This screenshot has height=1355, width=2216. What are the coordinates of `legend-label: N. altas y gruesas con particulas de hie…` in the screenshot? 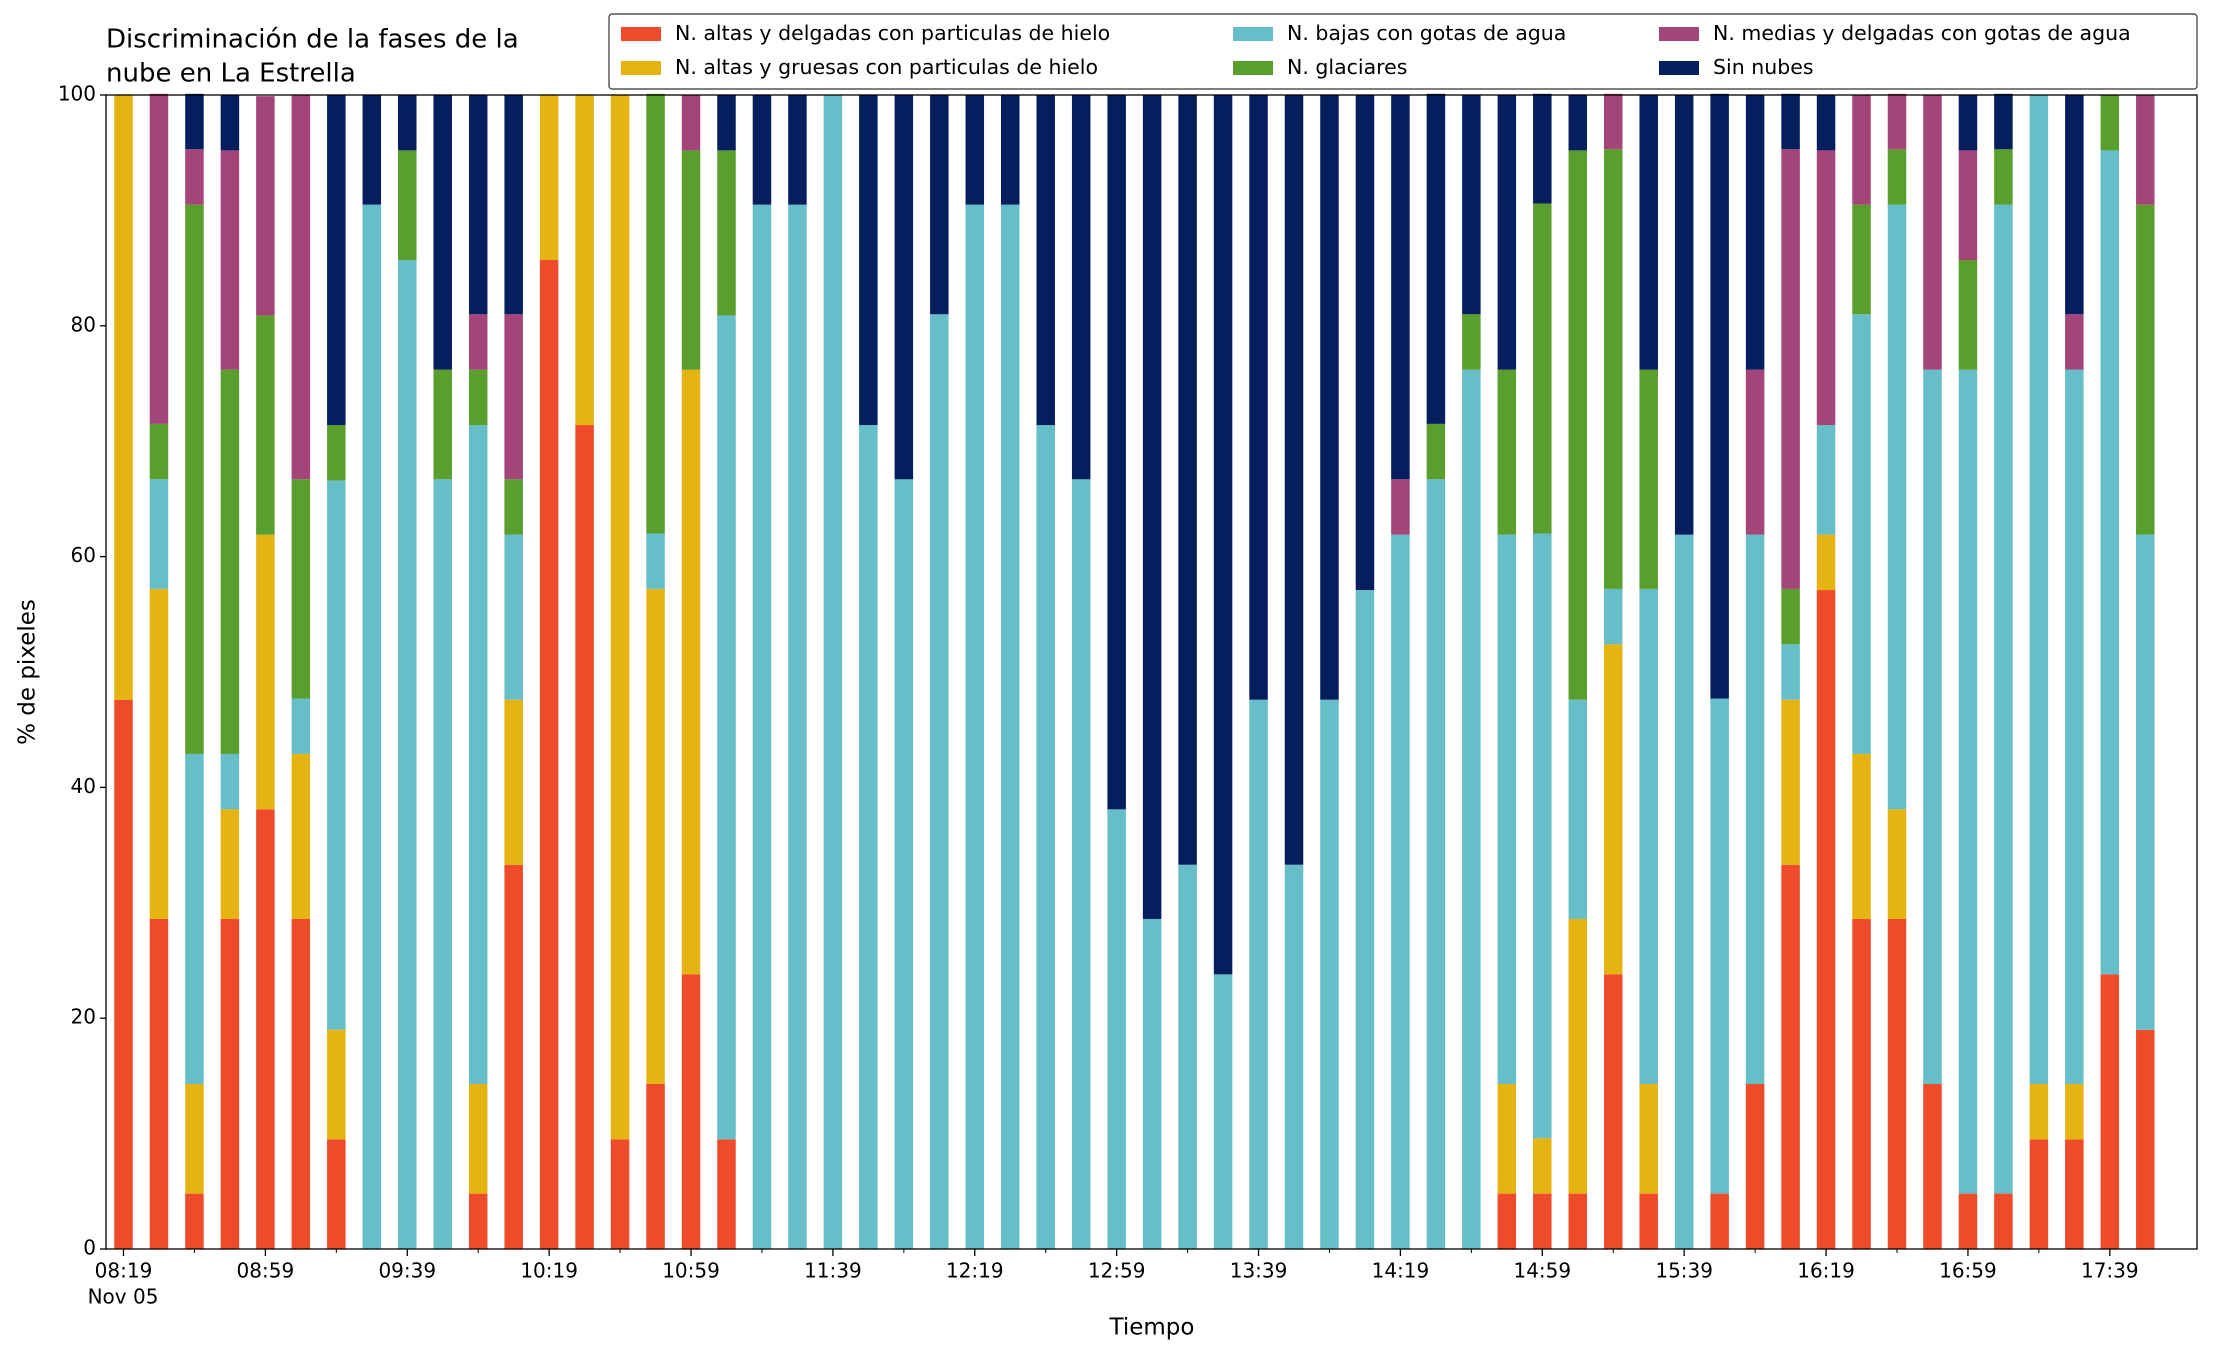 It's located at (886, 67).